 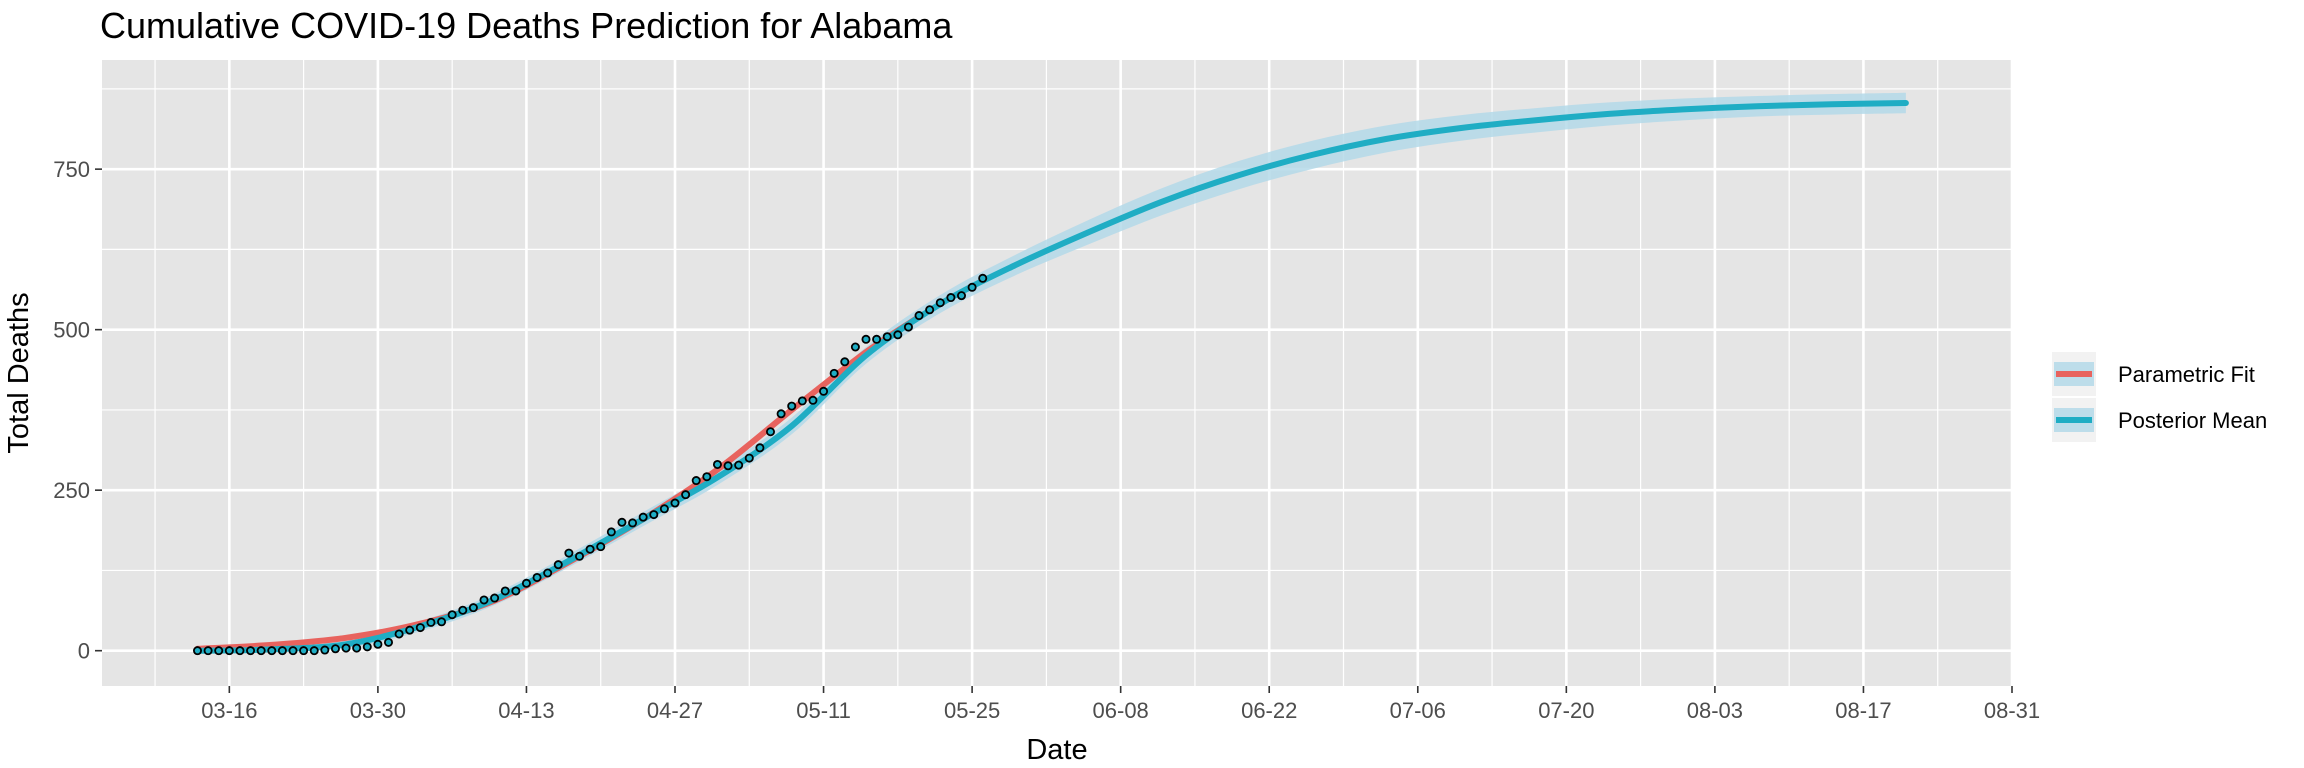 I want to click on legend: Parametric Fit Posterior Mean, so click(x=2159, y=397).